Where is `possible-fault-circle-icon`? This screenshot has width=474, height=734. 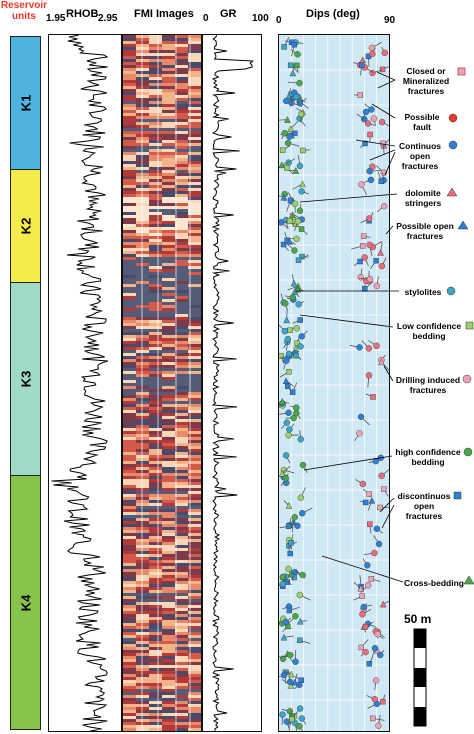 possible-fault-circle-icon is located at coordinates (453, 118).